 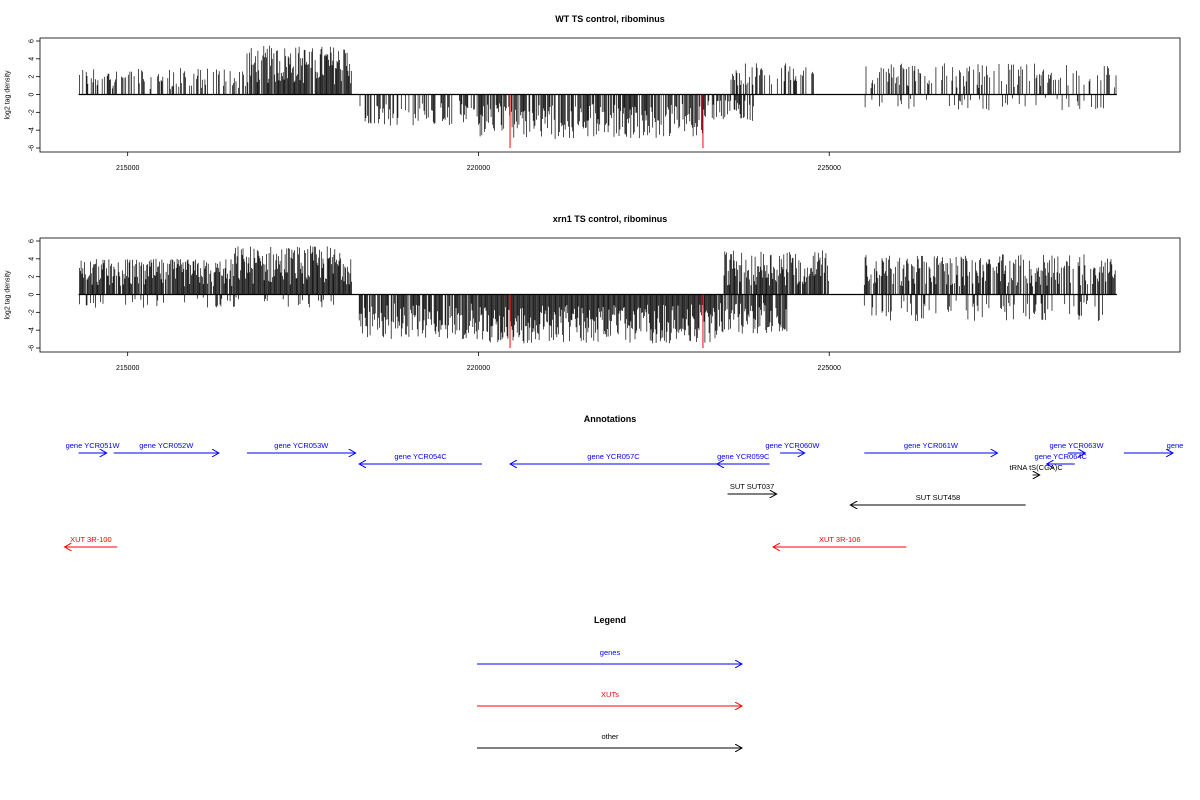 I want to click on annotation-feature: gene YCR053W, so click(x=301, y=447).